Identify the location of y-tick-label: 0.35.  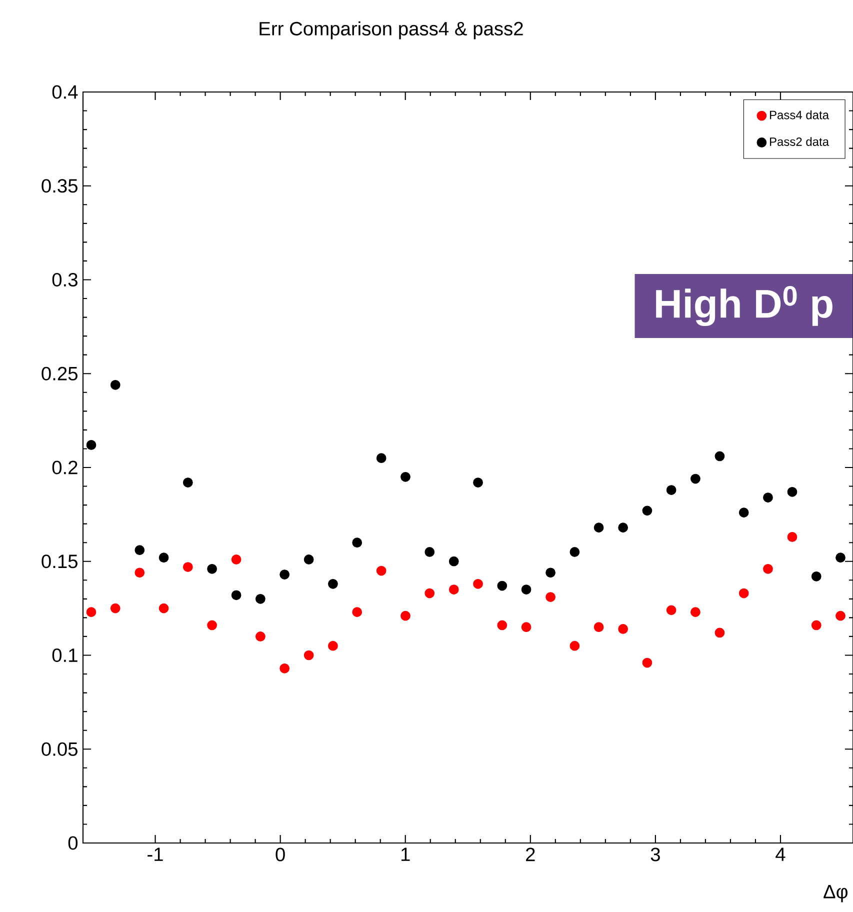
(60, 186).